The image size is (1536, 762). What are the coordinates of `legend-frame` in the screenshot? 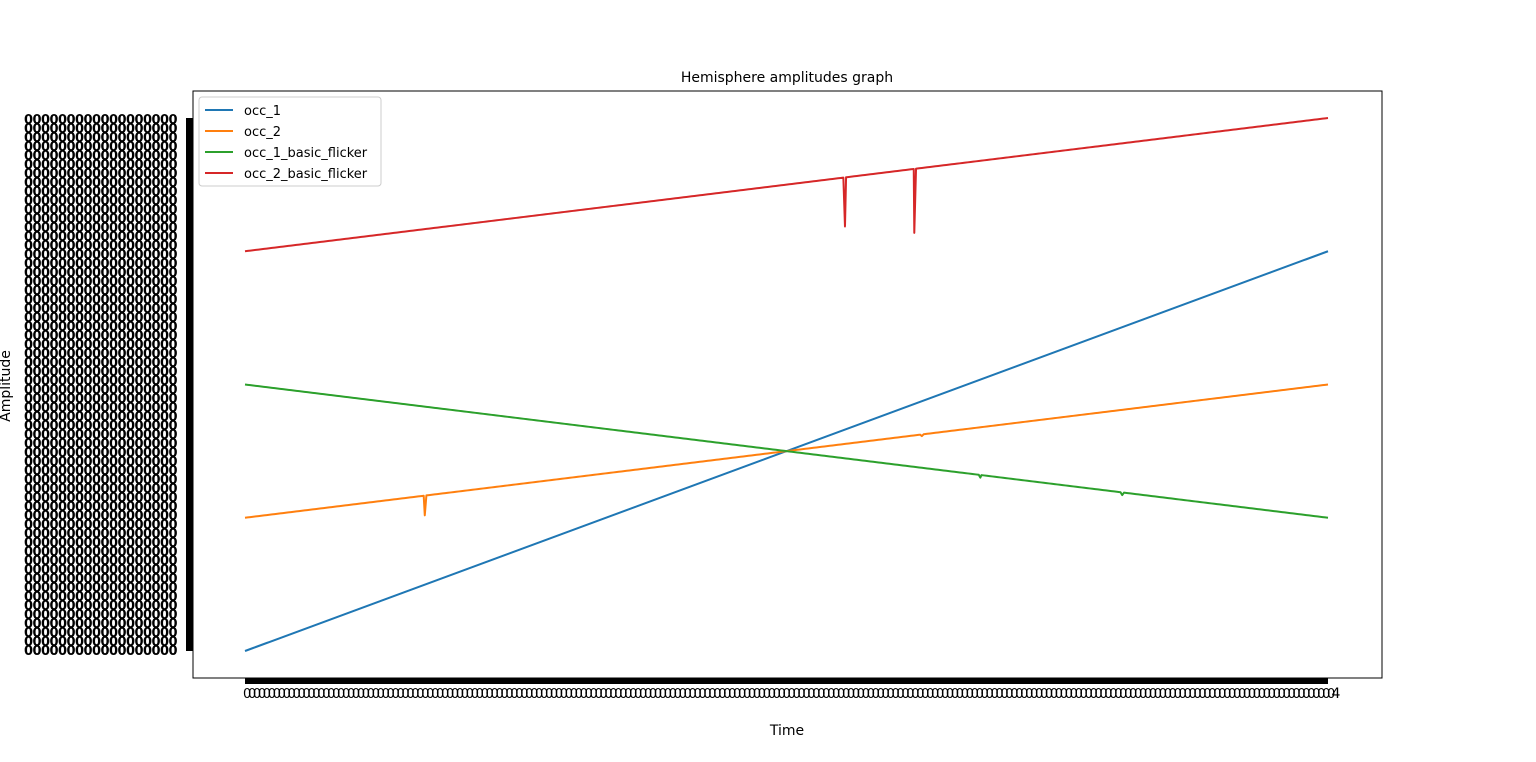 It's located at (290, 141).